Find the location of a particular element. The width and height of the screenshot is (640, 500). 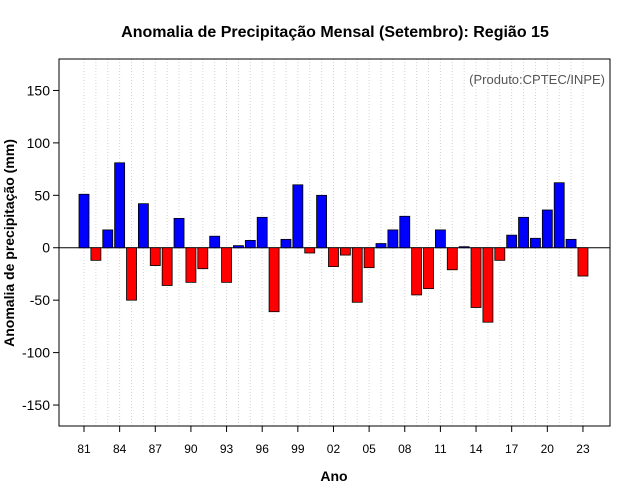

x-tick-label: 23 is located at coordinates (583, 449).